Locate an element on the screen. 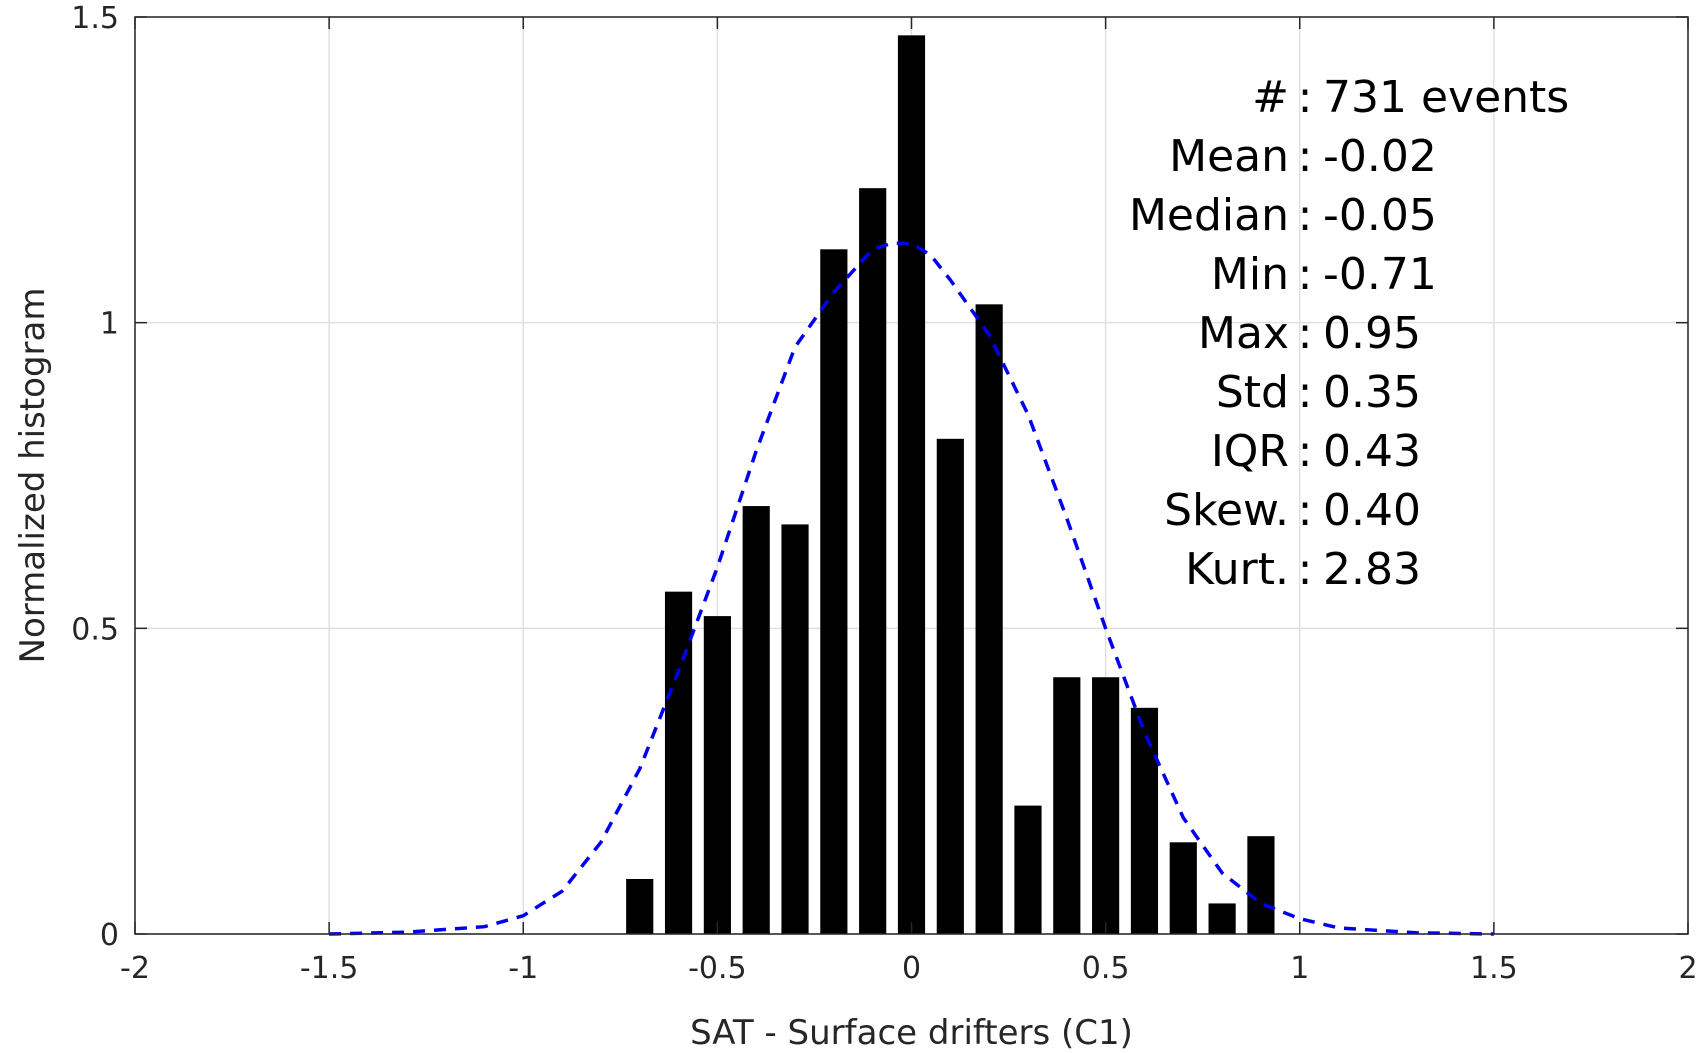  y-tick-label-1: 0.5 is located at coordinates (95, 629).